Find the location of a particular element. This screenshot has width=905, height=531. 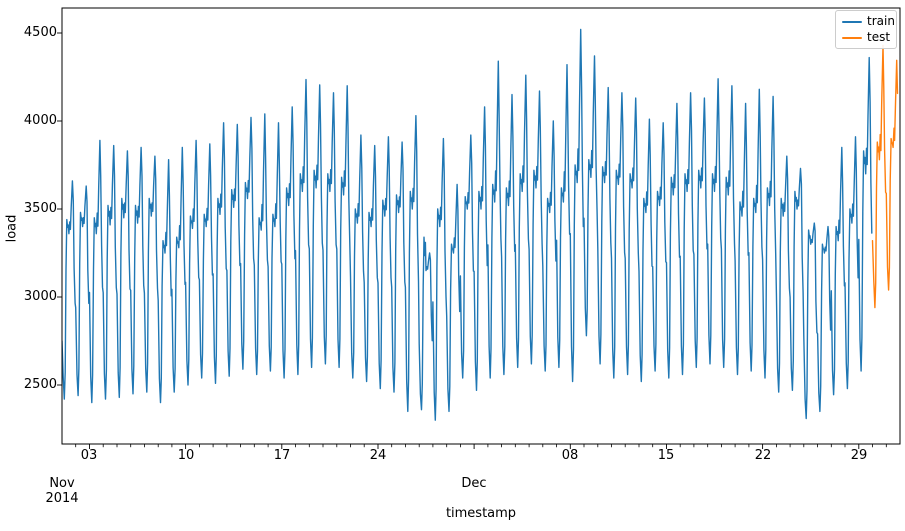

x-axis-major-ticks is located at coordinates (474, 446).